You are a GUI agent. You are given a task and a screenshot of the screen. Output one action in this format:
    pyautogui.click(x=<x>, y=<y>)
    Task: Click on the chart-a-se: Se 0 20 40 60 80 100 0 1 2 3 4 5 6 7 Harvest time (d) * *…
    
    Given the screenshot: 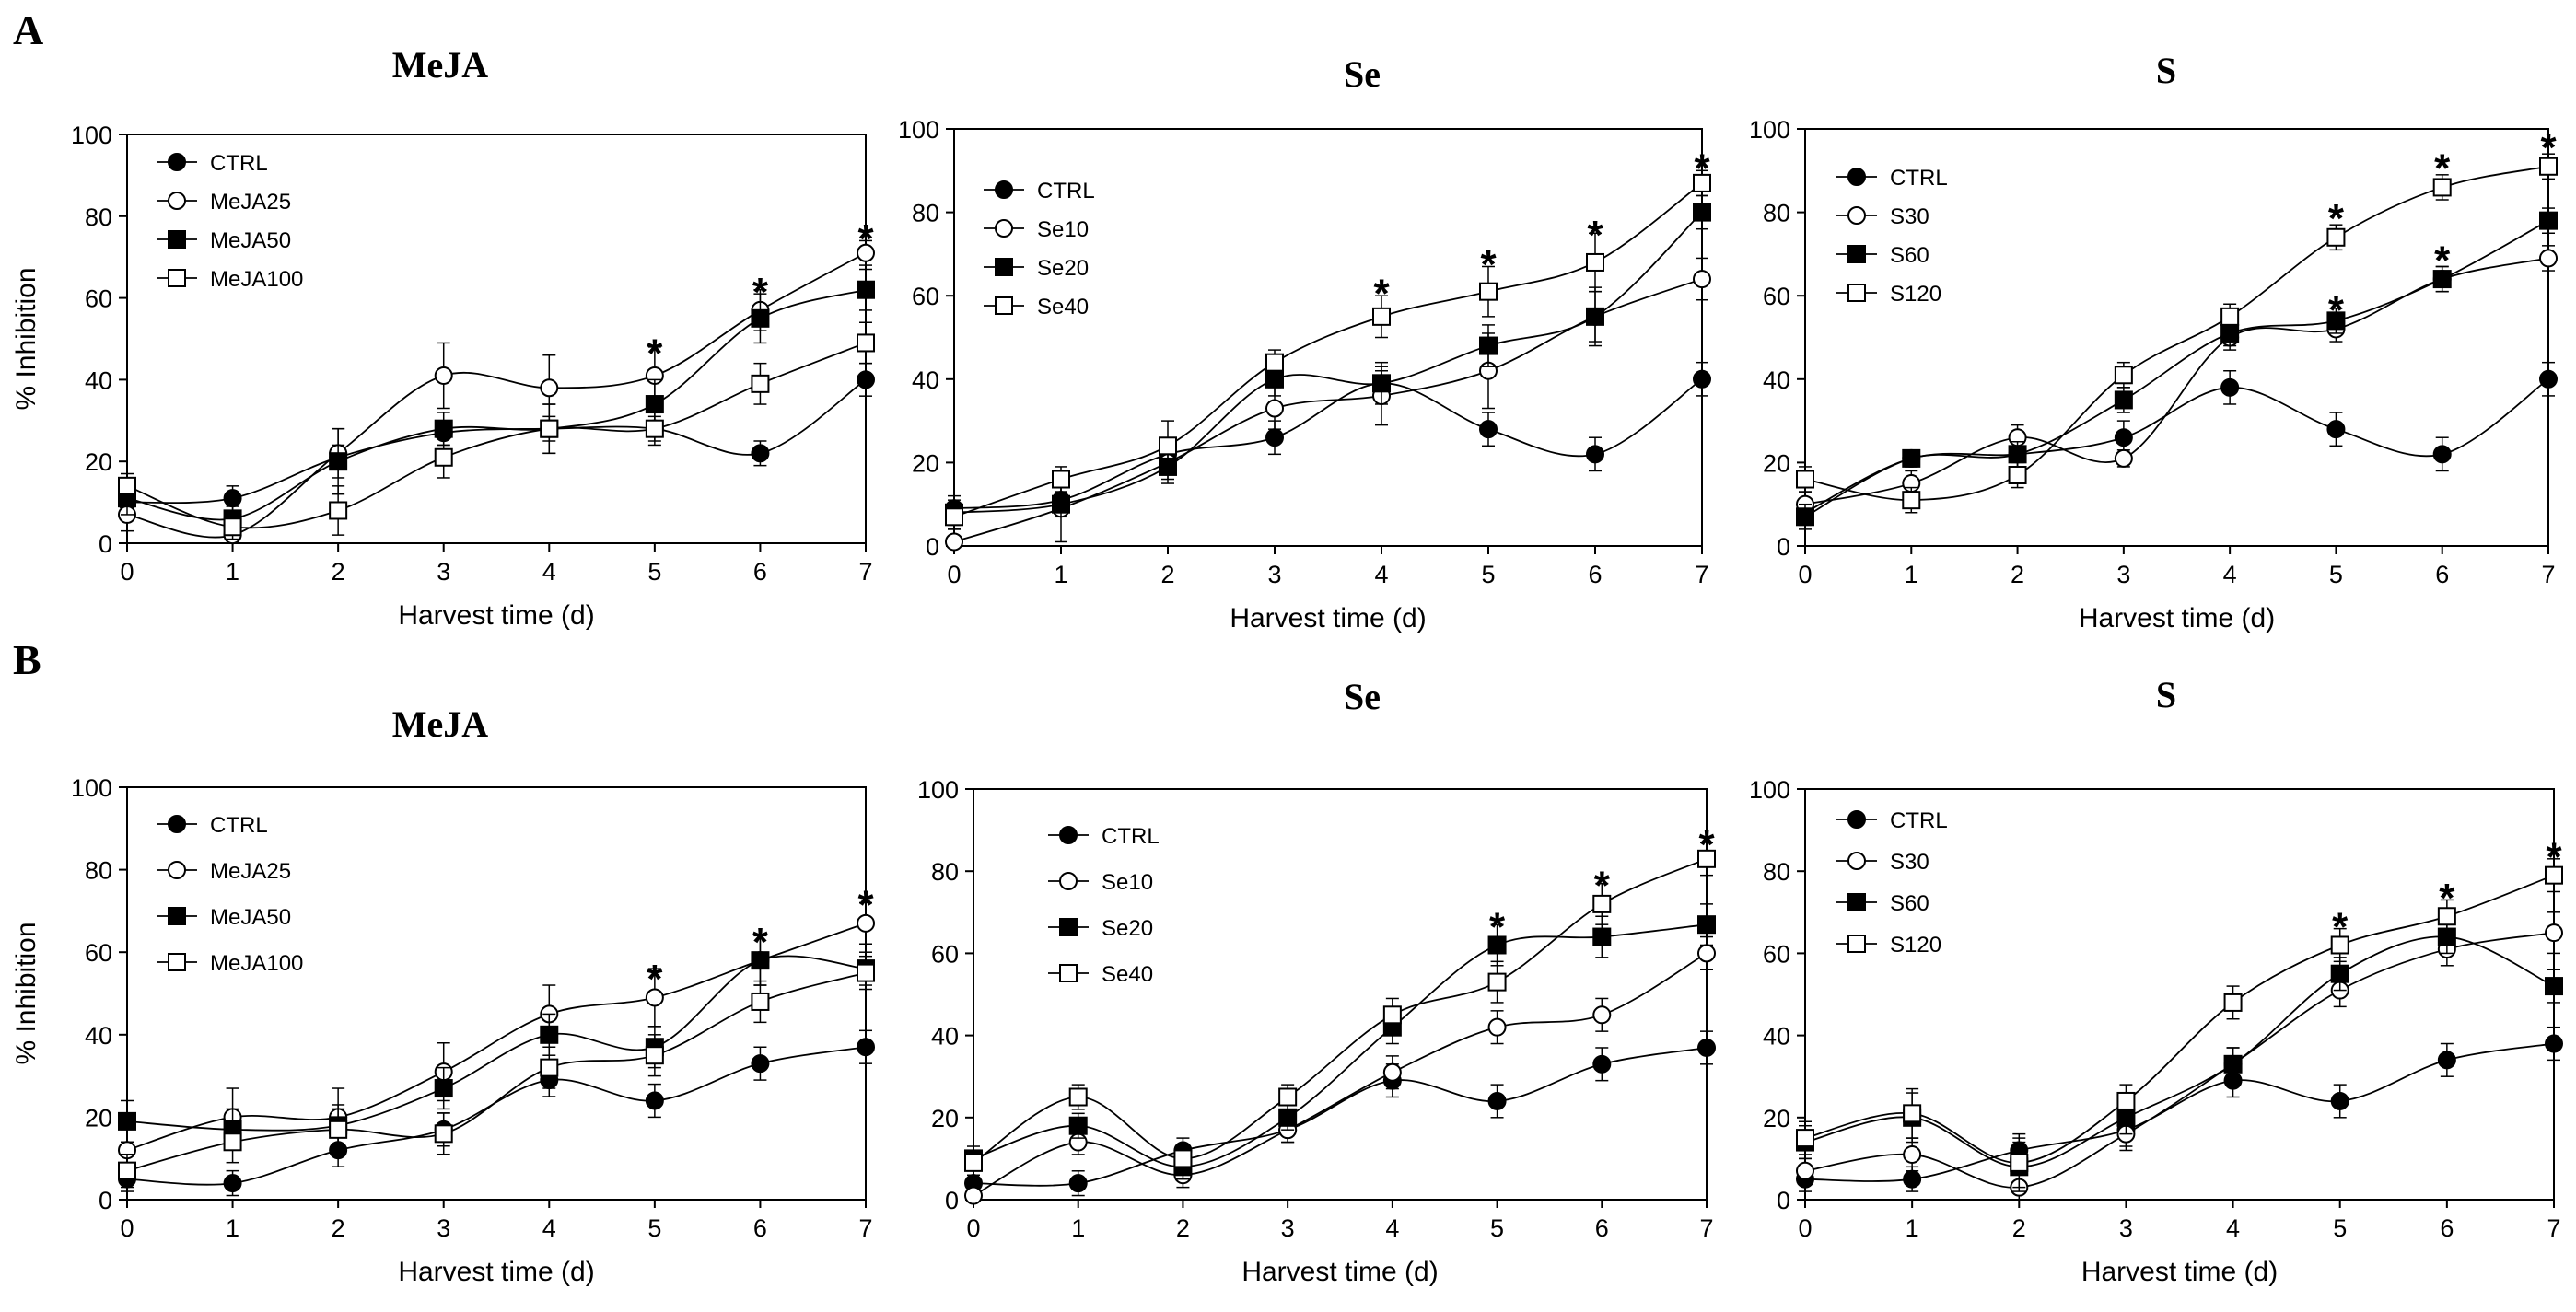 What is the action you would take?
    pyautogui.click(x=1304, y=343)
    